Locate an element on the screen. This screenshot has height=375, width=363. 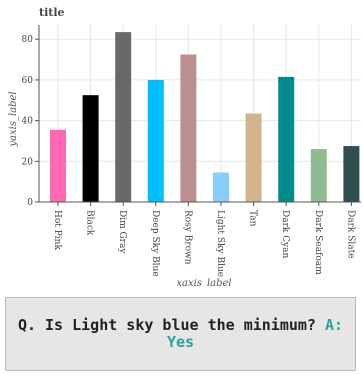
y-tick-labels: 0 20 40 60 80 is located at coordinates (30, 121).